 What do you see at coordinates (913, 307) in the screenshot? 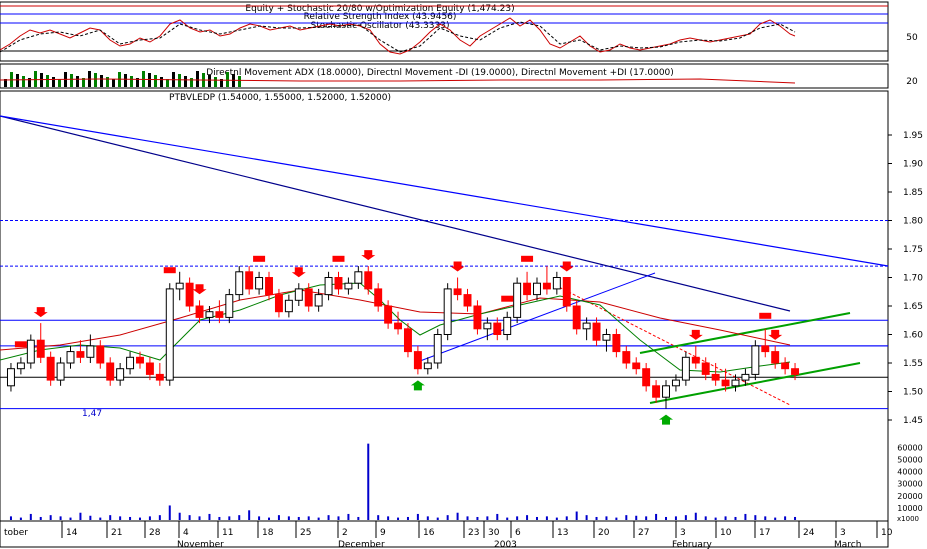
I see `price-tick-label: 1.65` at bounding box center [913, 307].